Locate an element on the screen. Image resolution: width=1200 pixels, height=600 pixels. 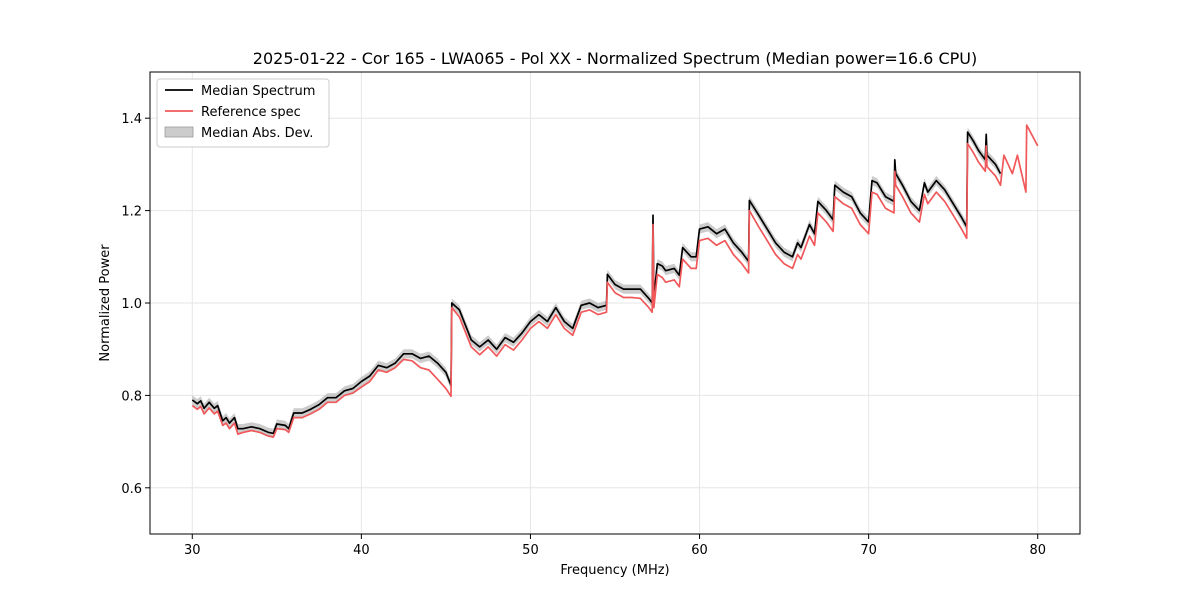
x-tick-label: 50 is located at coordinates (530, 550).